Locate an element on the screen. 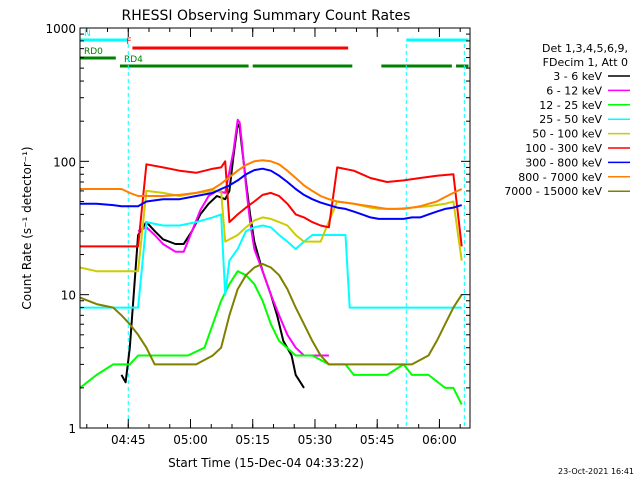 Image resolution: width=640 pixels, height=480 pixels. legend-header-0: Det 1,3,4,5,6,9, is located at coordinates (585, 48).